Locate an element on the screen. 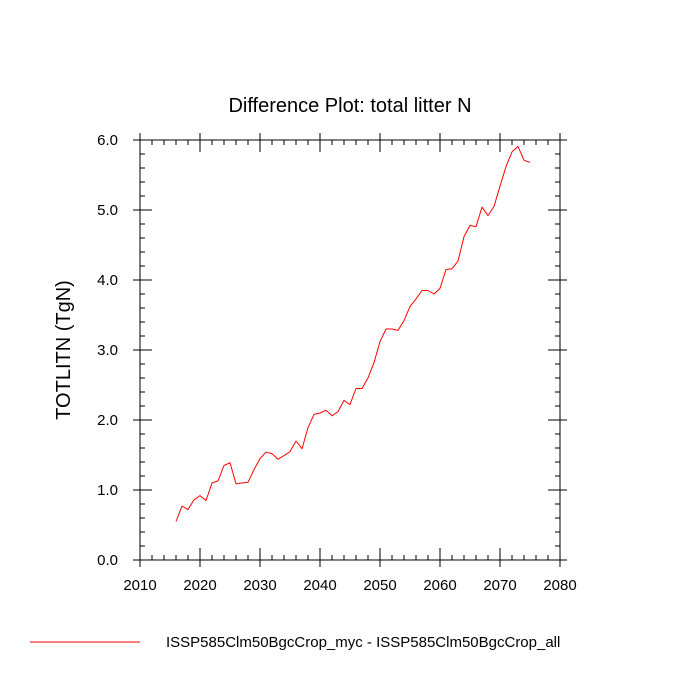 The image size is (700, 700). x-tick-label: 2020 is located at coordinates (199, 585).